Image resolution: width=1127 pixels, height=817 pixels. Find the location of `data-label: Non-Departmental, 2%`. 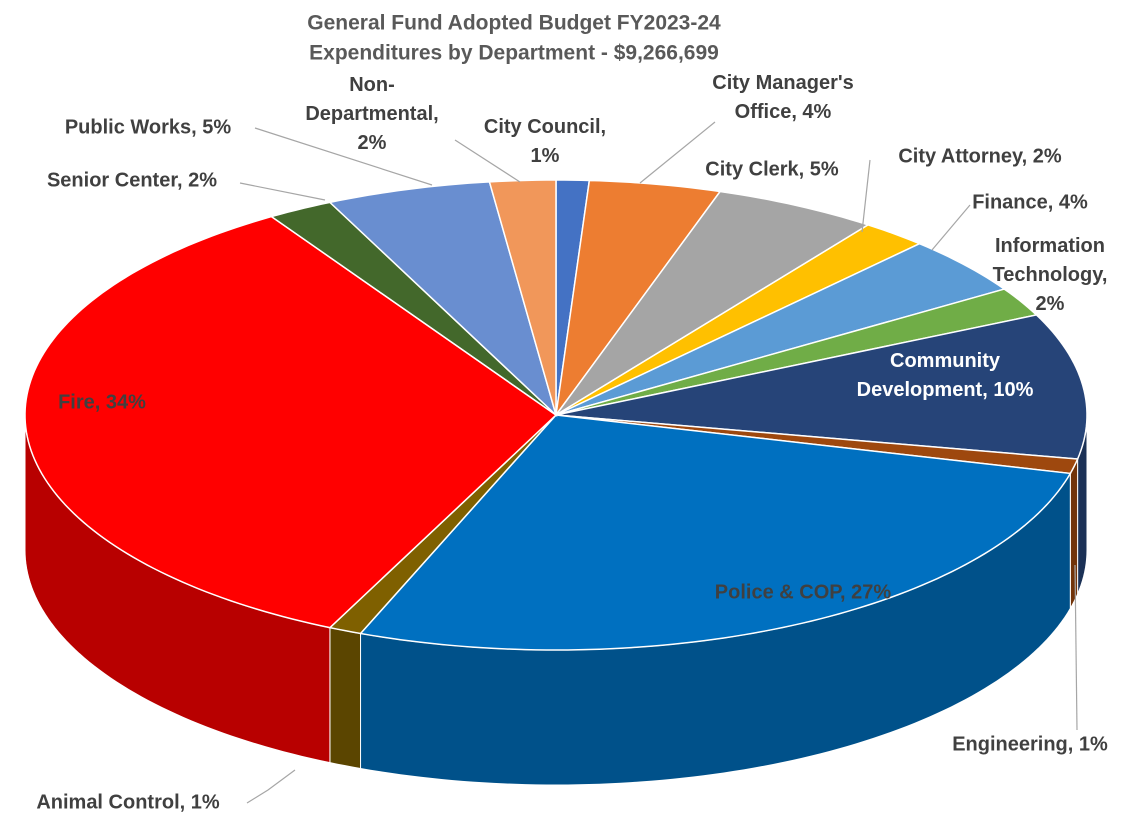

data-label: Non-Departmental, 2% is located at coordinates (371, 114).